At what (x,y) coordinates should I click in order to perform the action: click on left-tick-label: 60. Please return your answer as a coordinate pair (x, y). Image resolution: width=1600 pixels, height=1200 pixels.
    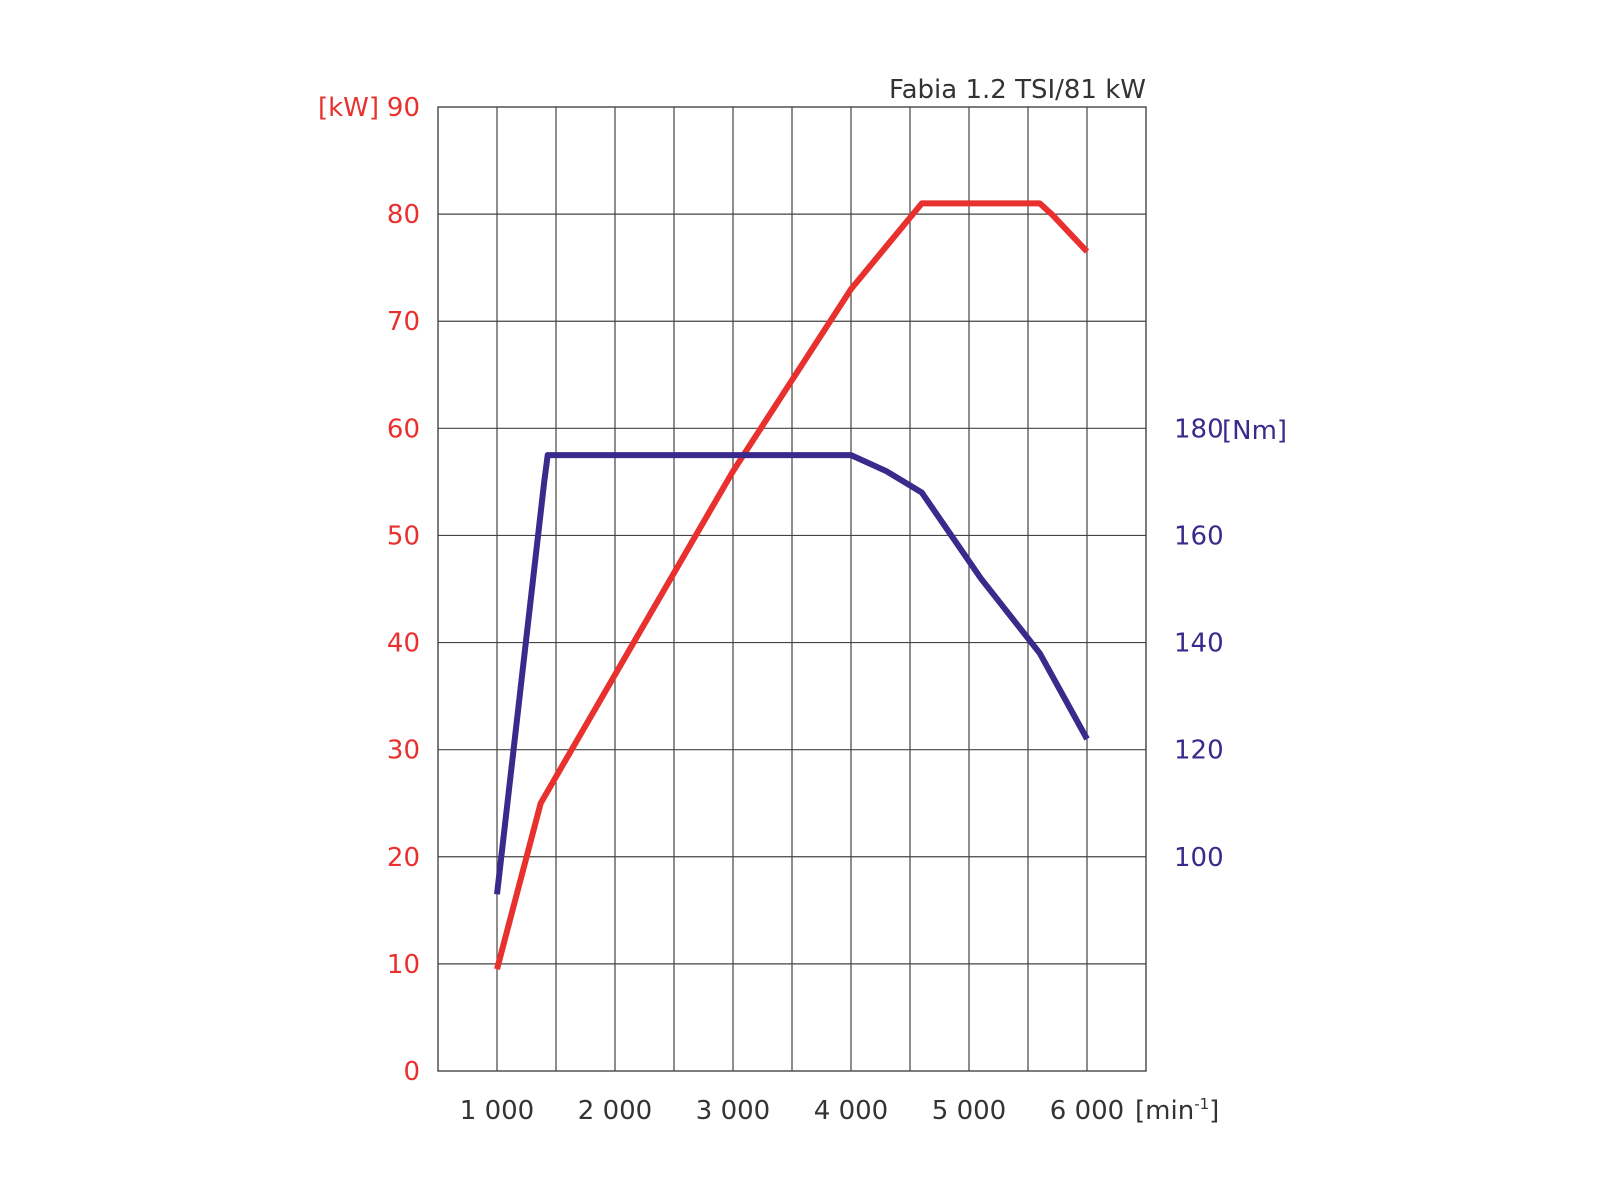
    Looking at the image, I should click on (403, 429).